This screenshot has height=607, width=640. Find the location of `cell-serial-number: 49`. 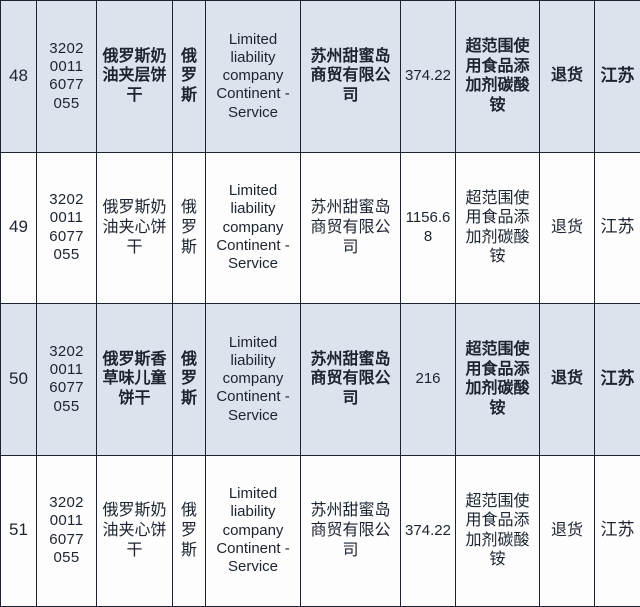

cell-serial-number: 49 is located at coordinates (18, 227).